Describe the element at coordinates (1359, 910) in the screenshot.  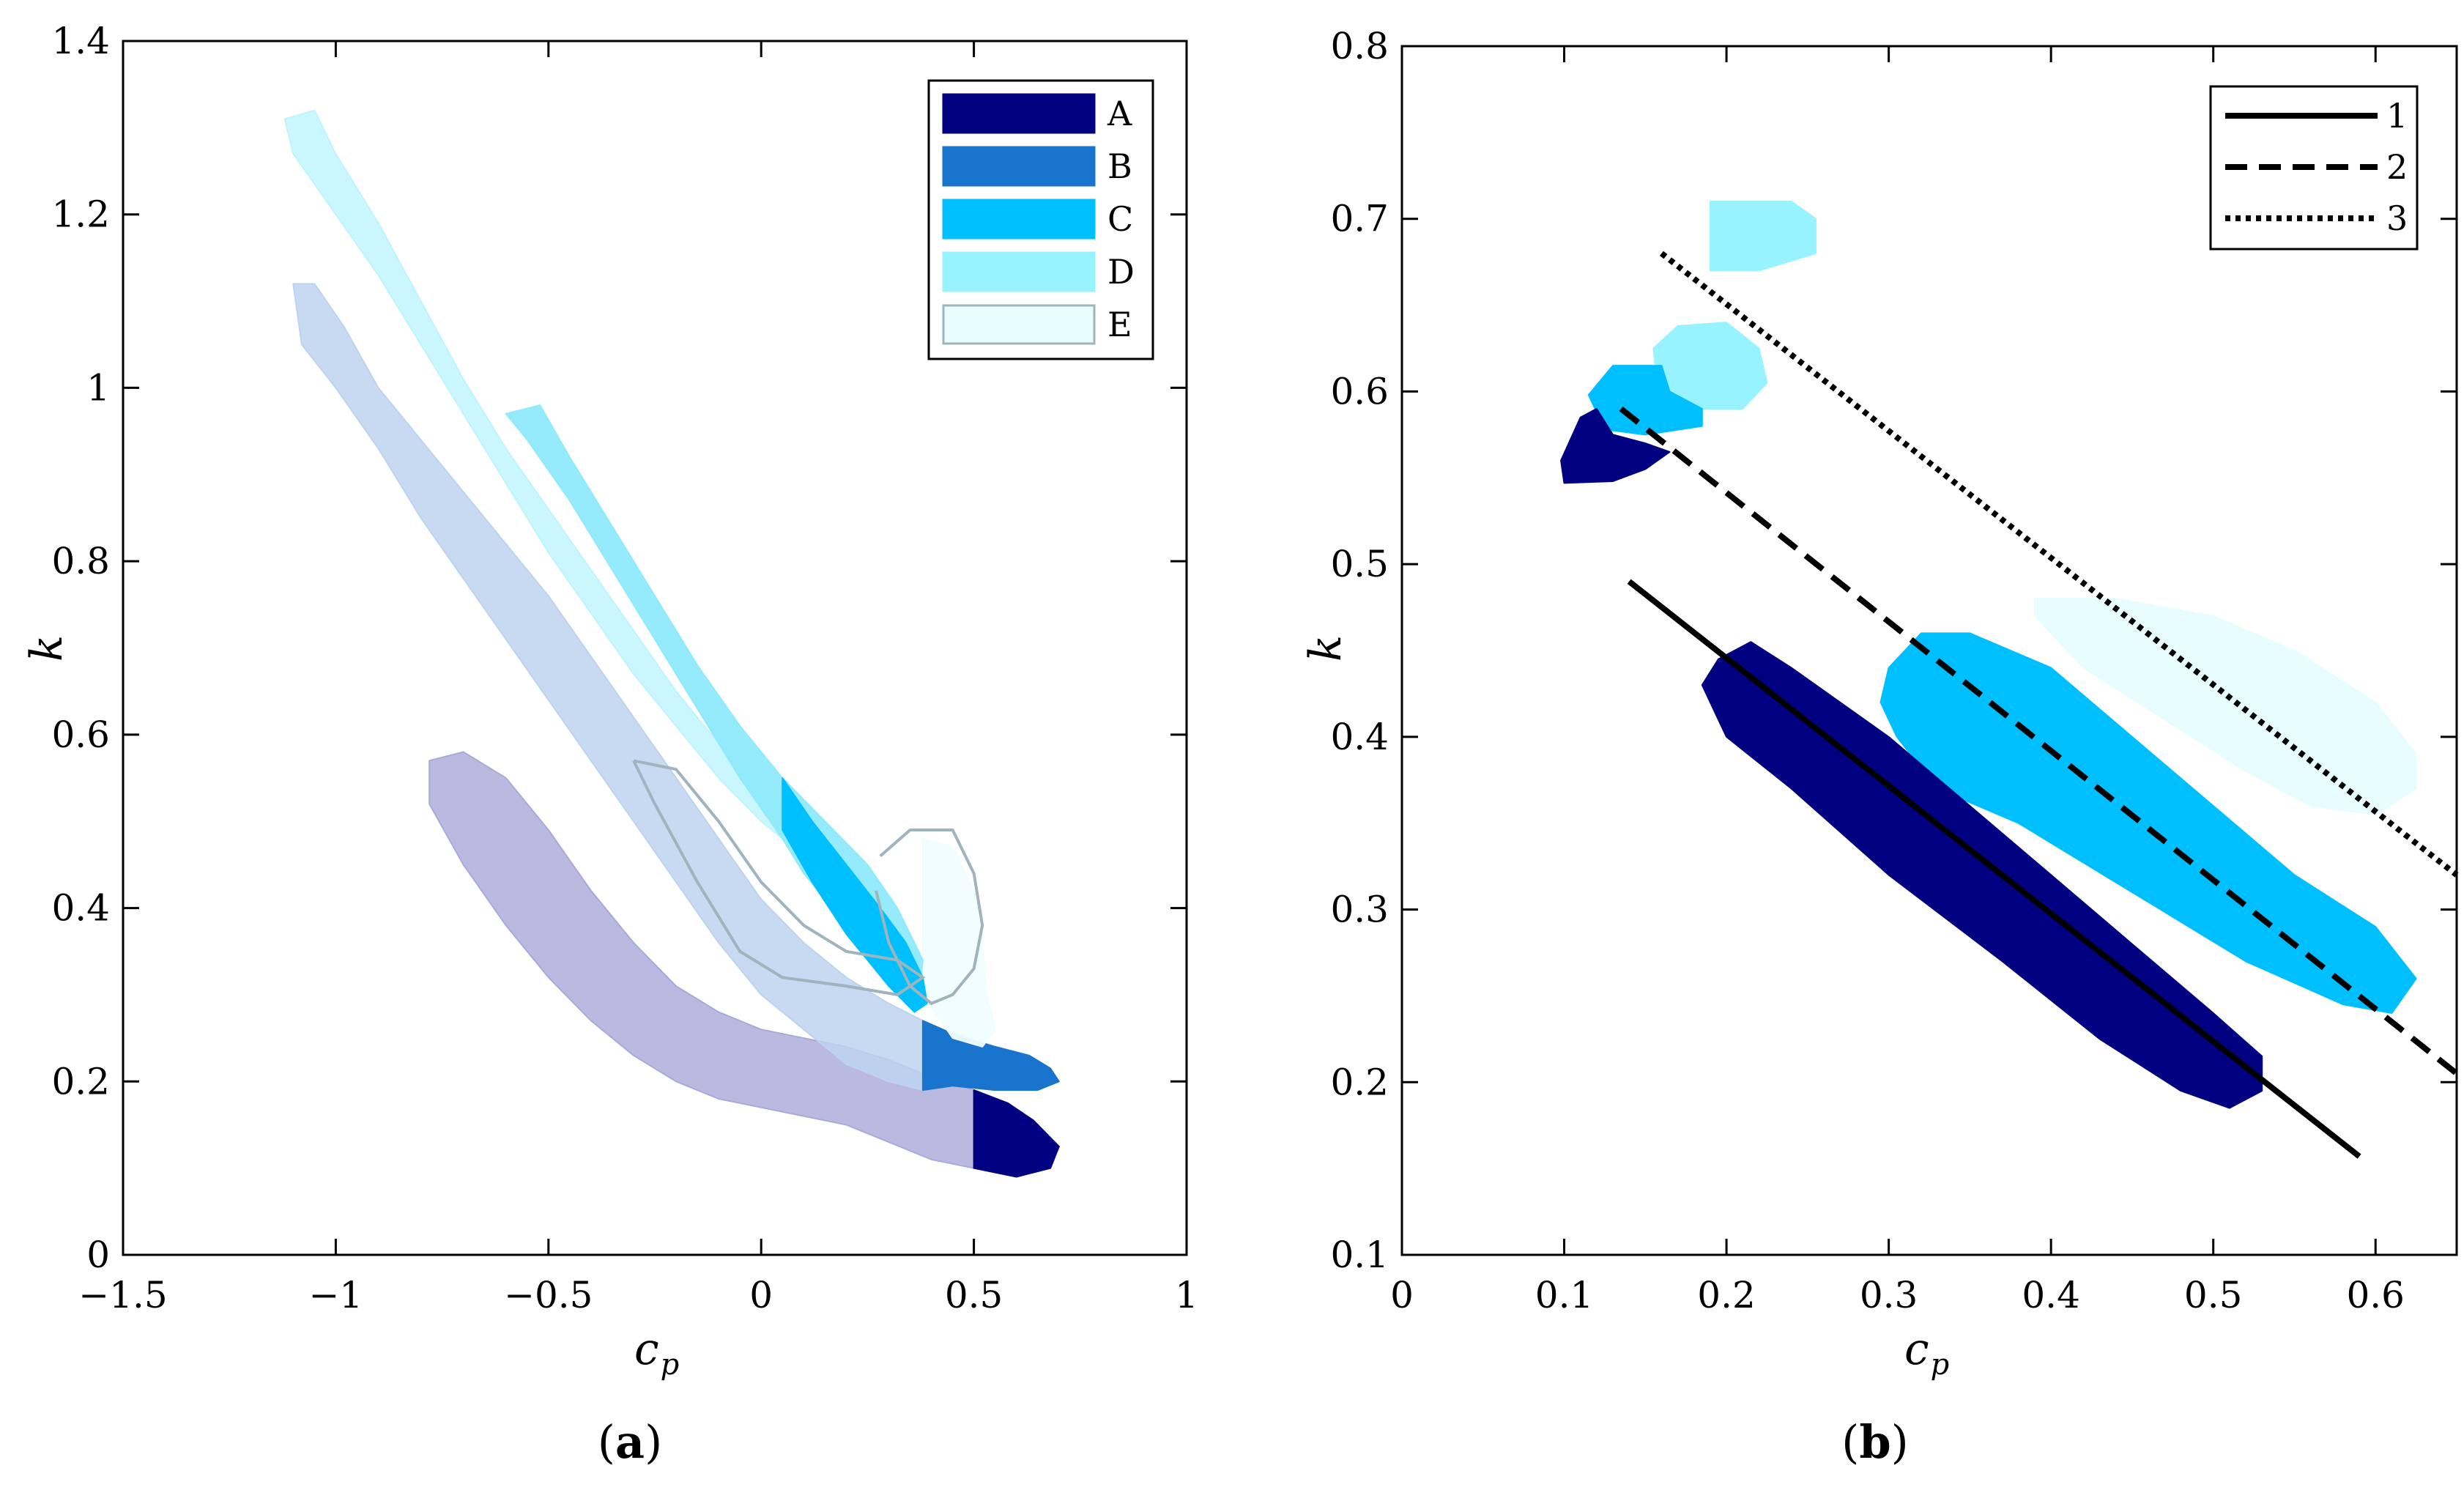
I see `y-tick-label: 0.3` at that location.